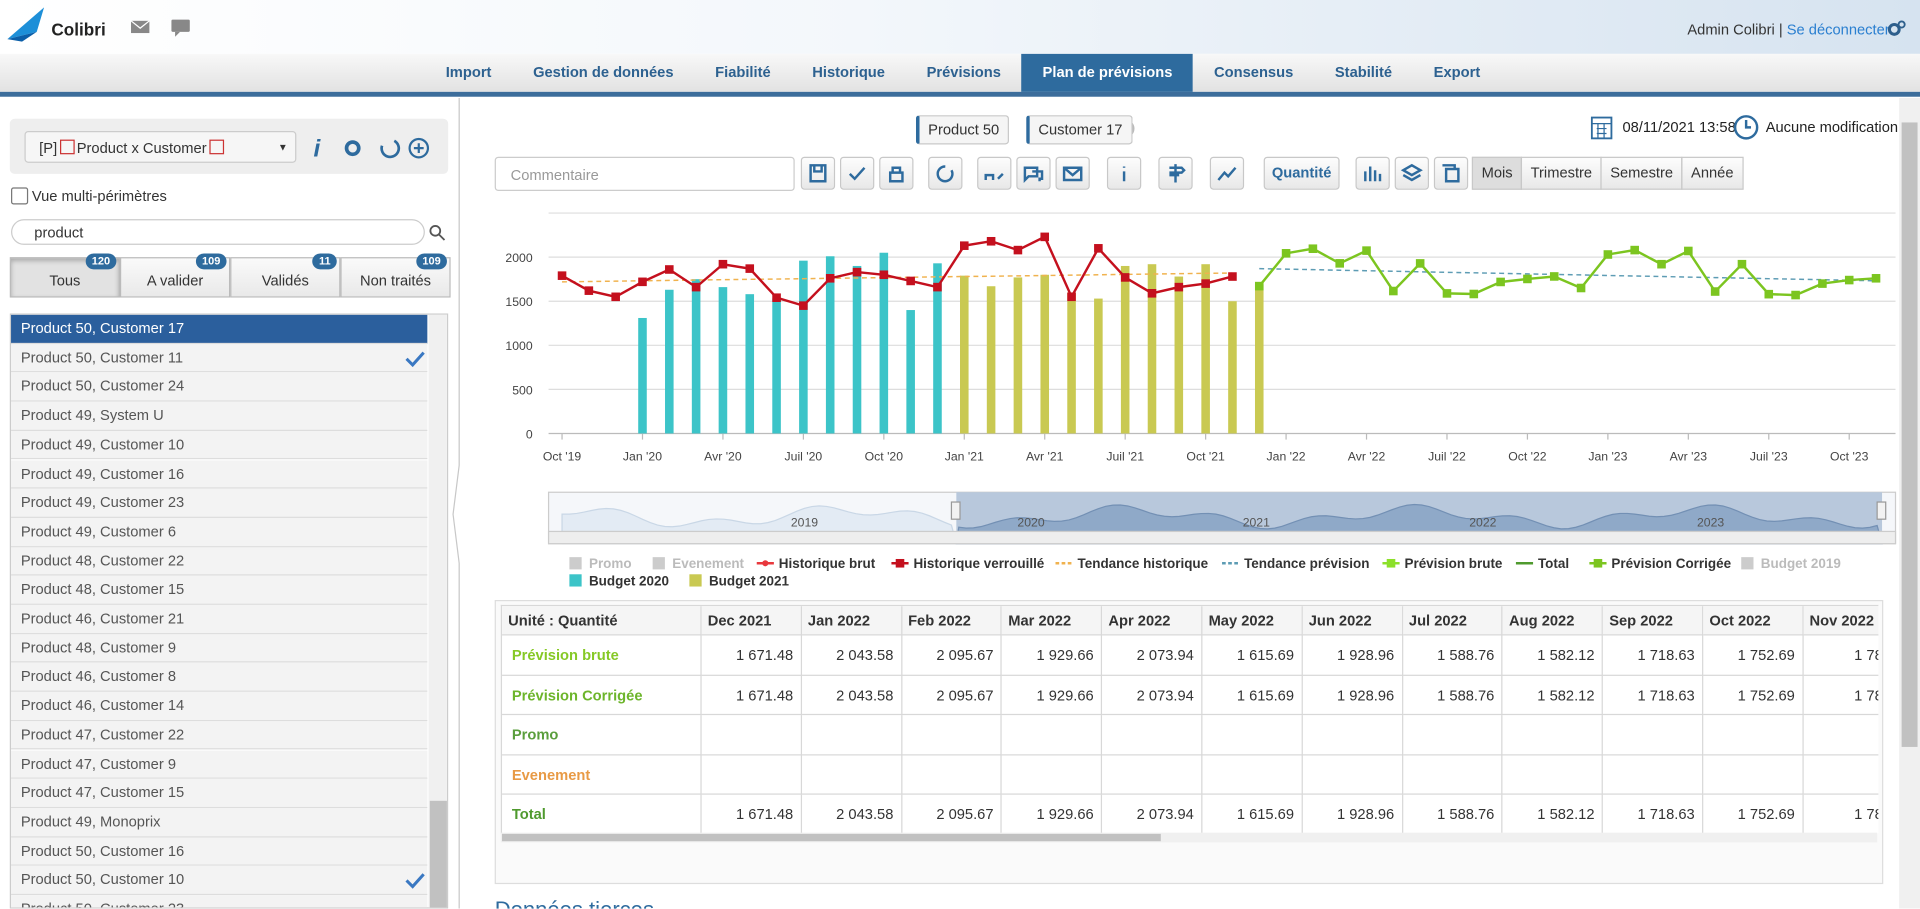  What do you see at coordinates (1838, 29) in the screenshot?
I see `logout: Se déconnecter` at bounding box center [1838, 29].